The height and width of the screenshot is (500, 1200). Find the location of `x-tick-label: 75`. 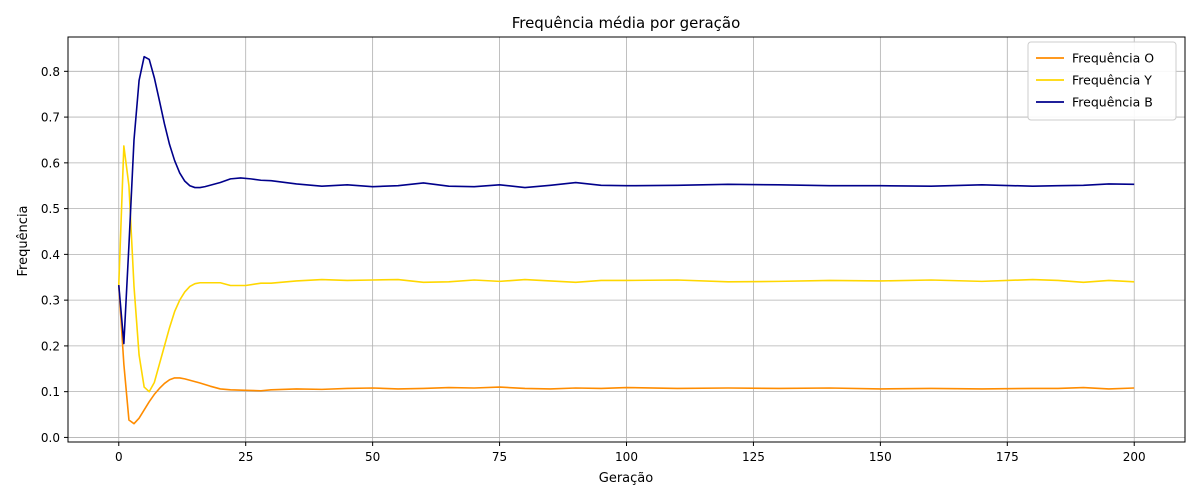

x-tick-label: 75 is located at coordinates (499, 457).